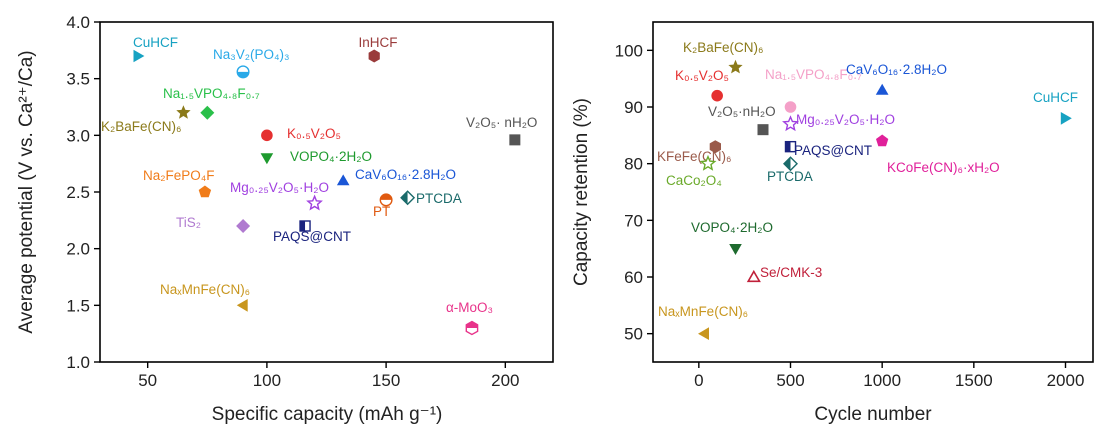 The height and width of the screenshot is (433, 1098). I want to click on y-tick-label: 50, so click(633, 334).